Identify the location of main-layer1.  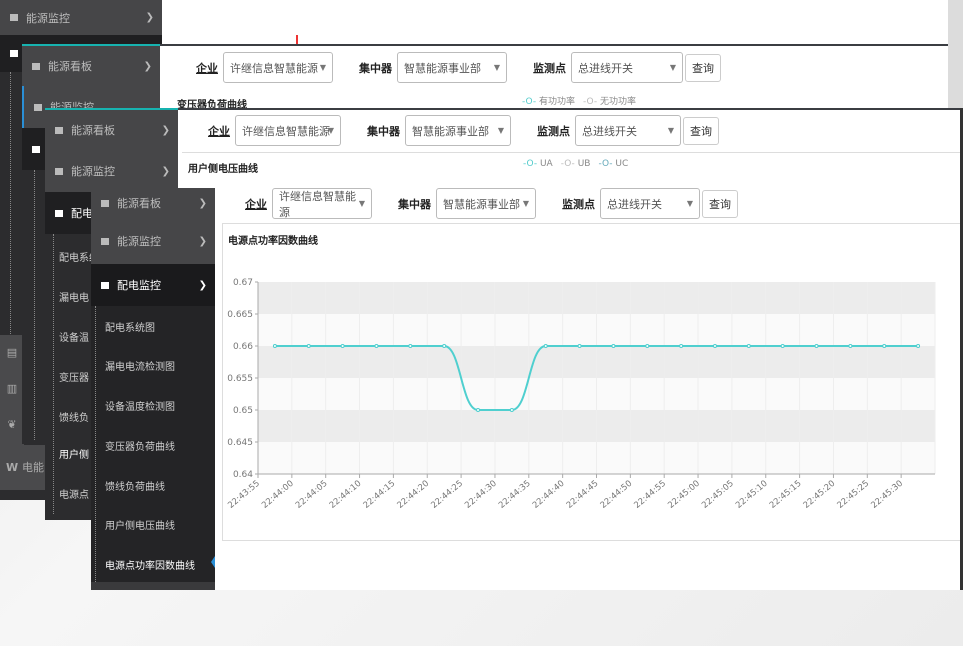
(555, 22).